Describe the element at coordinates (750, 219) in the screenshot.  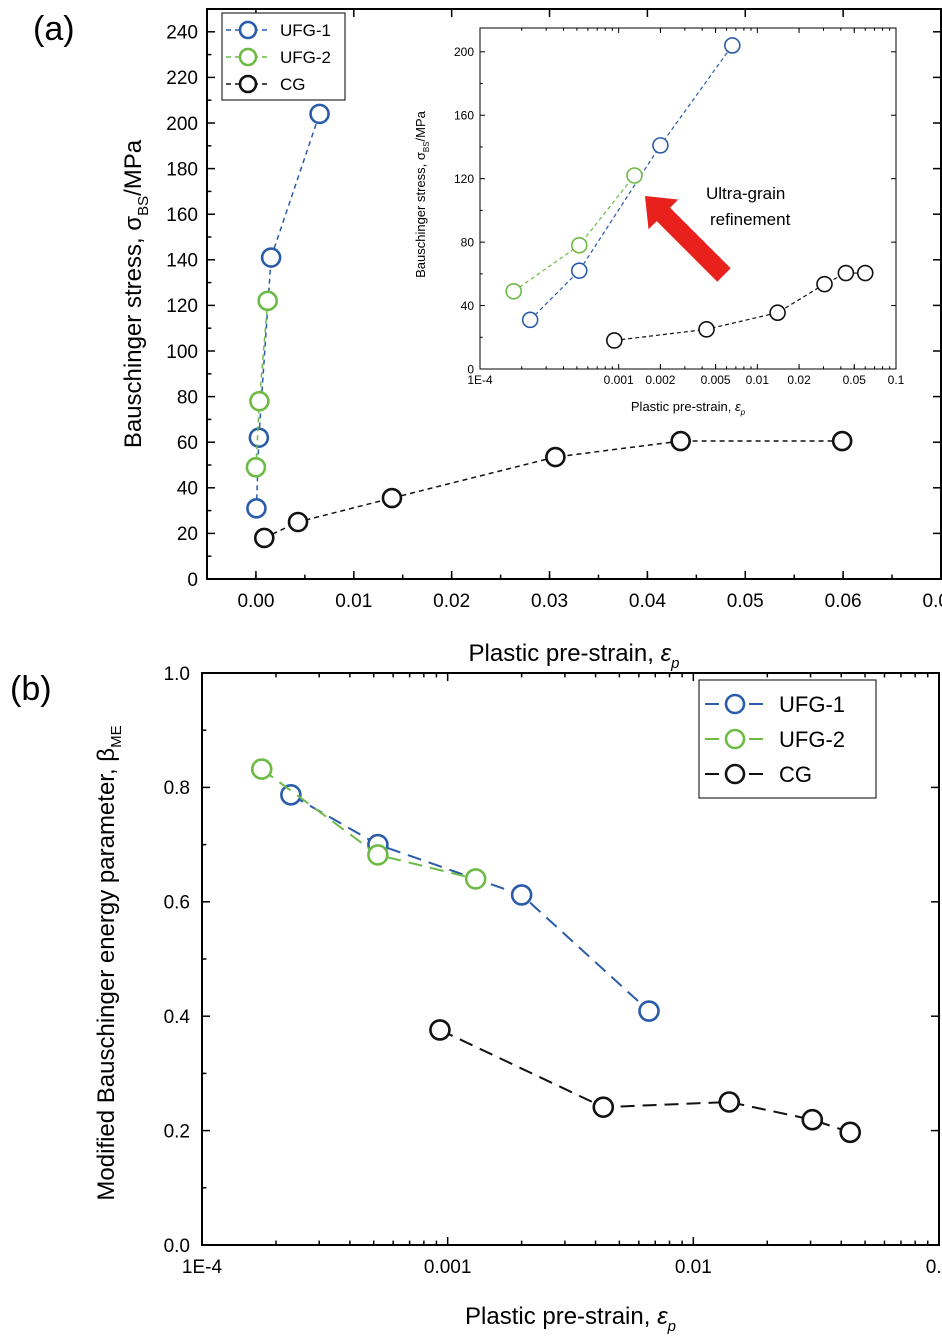
I see `annotation-line2: refinement` at that location.